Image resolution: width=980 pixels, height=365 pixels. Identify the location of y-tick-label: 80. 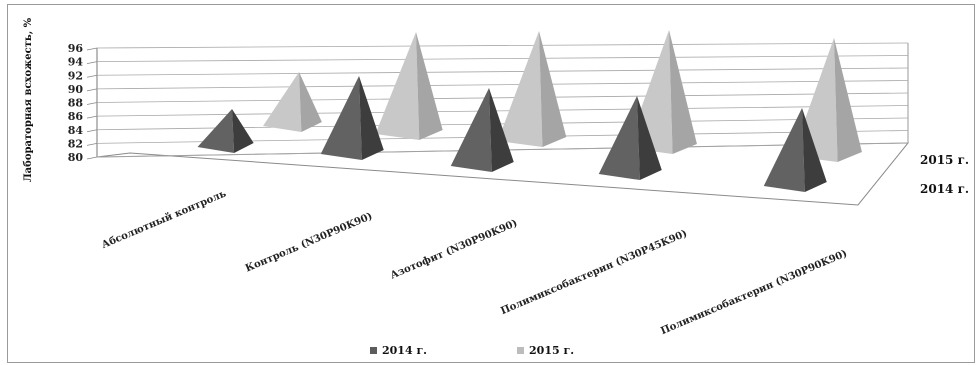
(76, 157).